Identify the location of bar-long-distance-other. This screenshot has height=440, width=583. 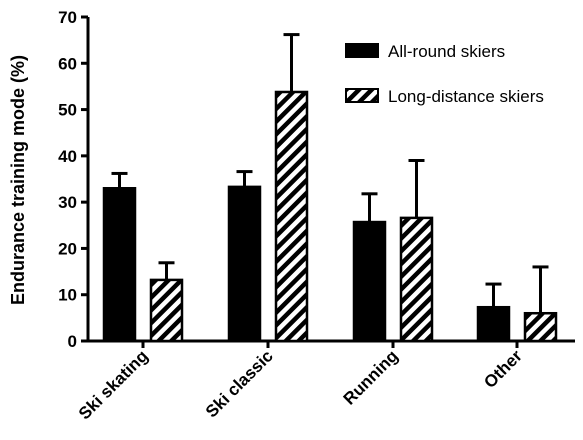
(540, 327).